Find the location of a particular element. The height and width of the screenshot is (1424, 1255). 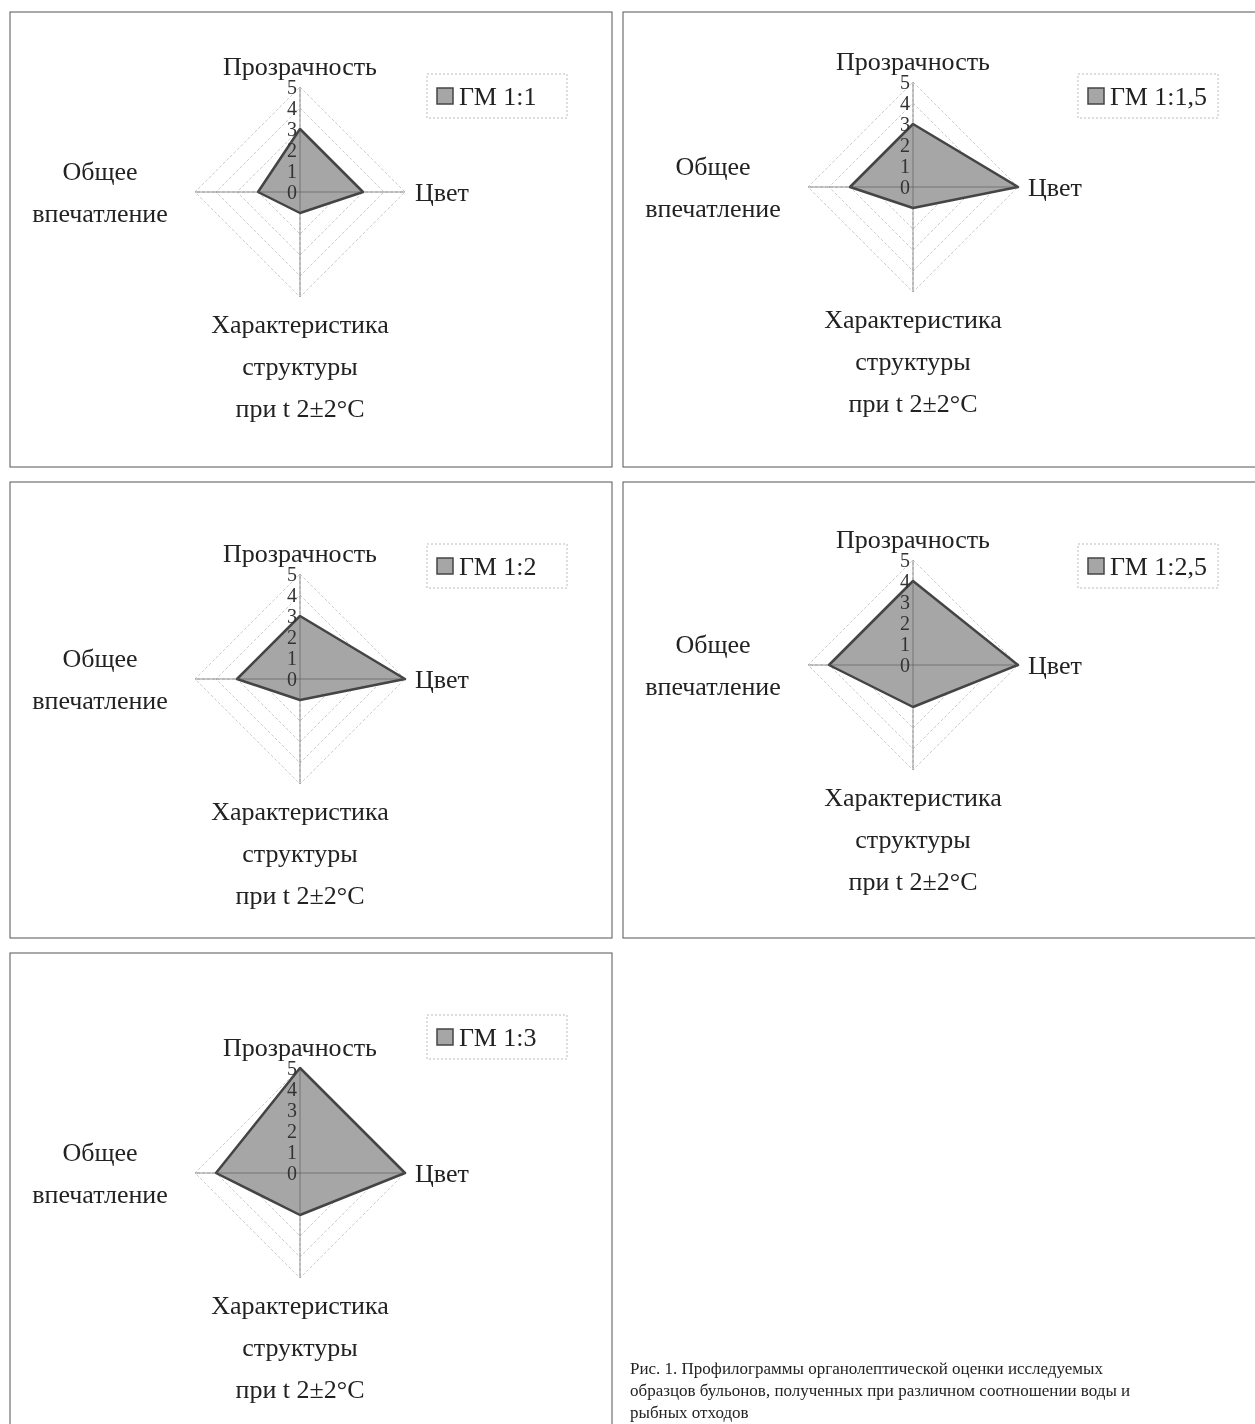

text: Рис. 1. Профилограммы органолептической оценки исследуемых образцов бульонов, полученных при различном соотношении воды и рыбных отходов is located at coordinates (880, 1390).